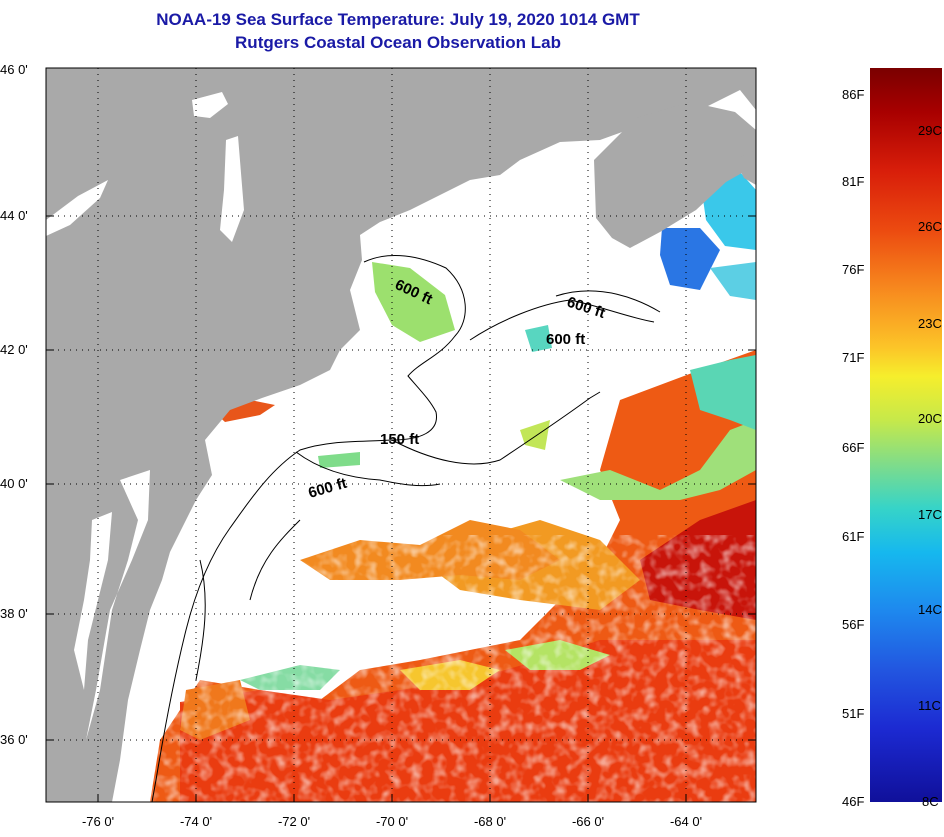  I want to click on colorbar-f-81: 81F, so click(853, 181).